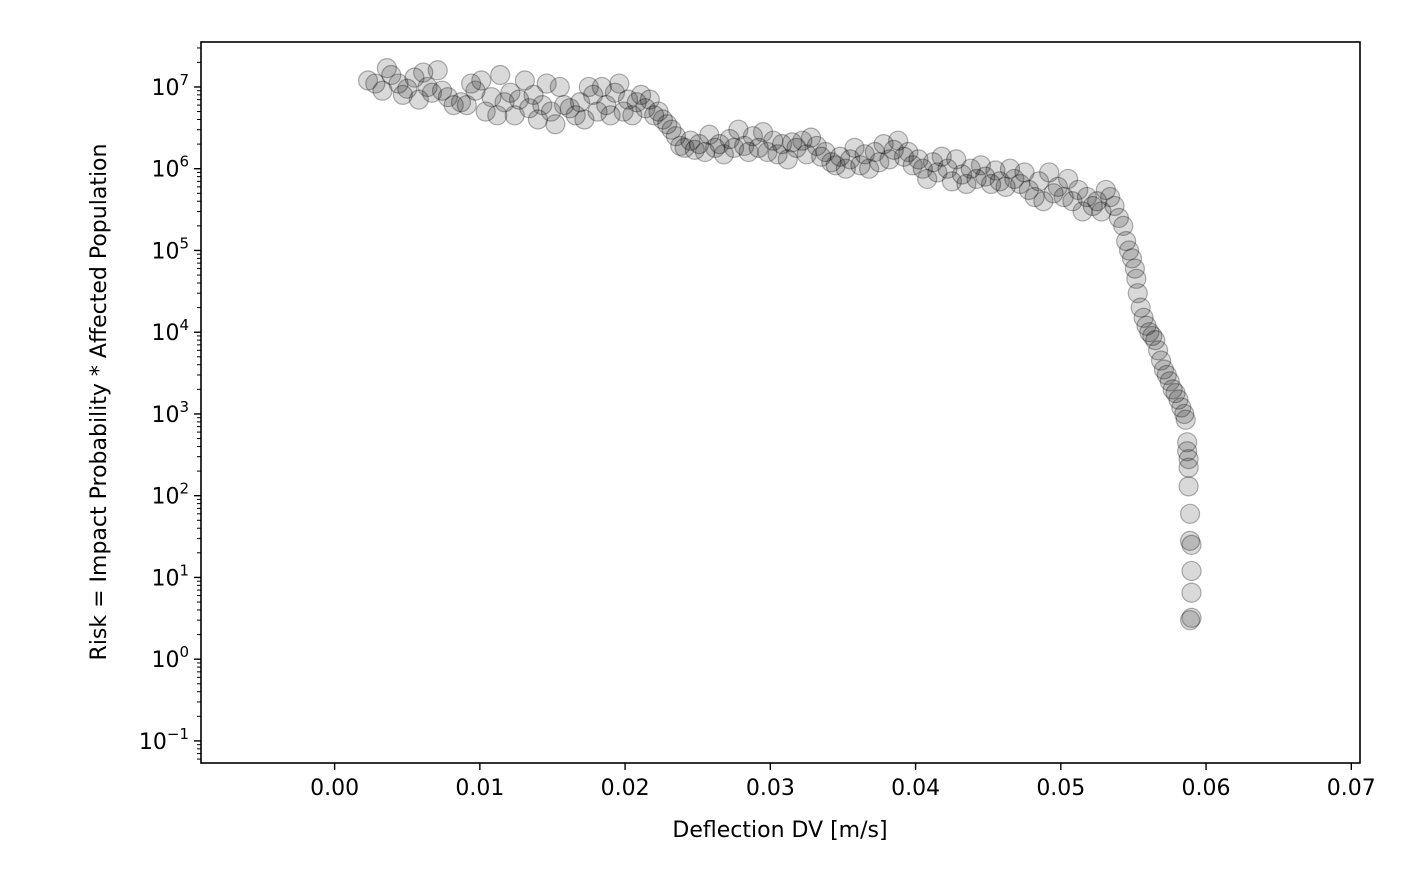 The image size is (1405, 871). I want to click on y-tick-exponent: 7, so click(184, 80).